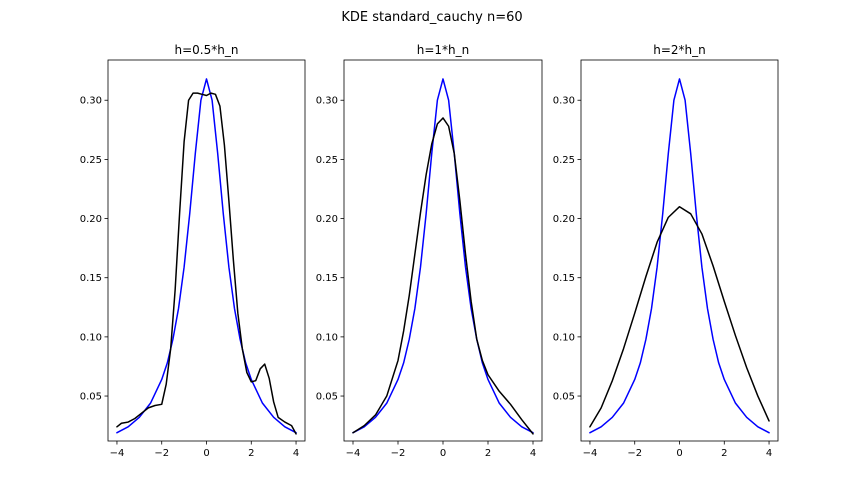 The height and width of the screenshot is (504, 864). I want to click on subplot-title: h=2*h_n, so click(679, 50).